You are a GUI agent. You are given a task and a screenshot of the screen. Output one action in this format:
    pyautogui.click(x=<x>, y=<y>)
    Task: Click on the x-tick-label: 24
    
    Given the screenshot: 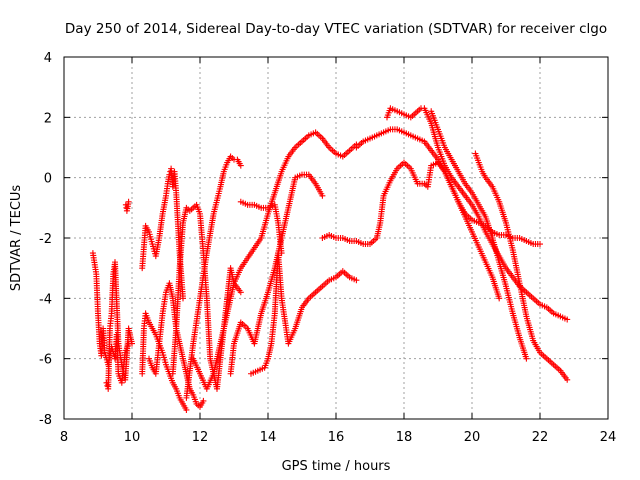 What is the action you would take?
    pyautogui.click(x=608, y=437)
    